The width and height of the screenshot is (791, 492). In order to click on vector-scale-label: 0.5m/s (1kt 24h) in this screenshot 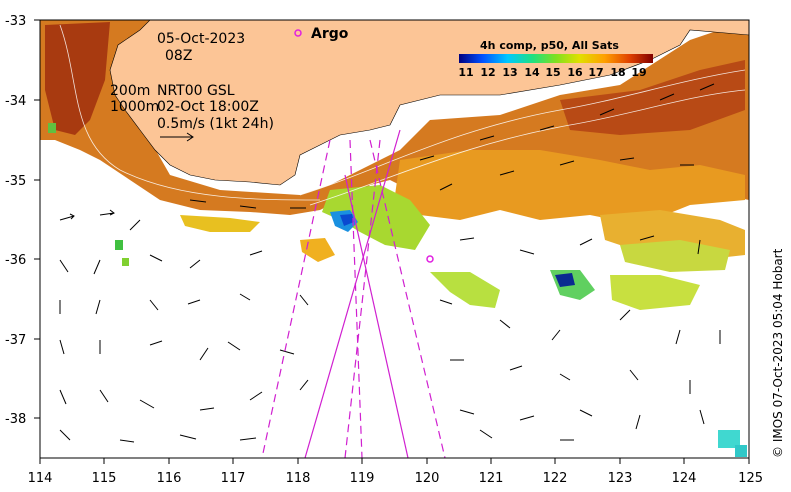, I will do `click(215, 124)`.